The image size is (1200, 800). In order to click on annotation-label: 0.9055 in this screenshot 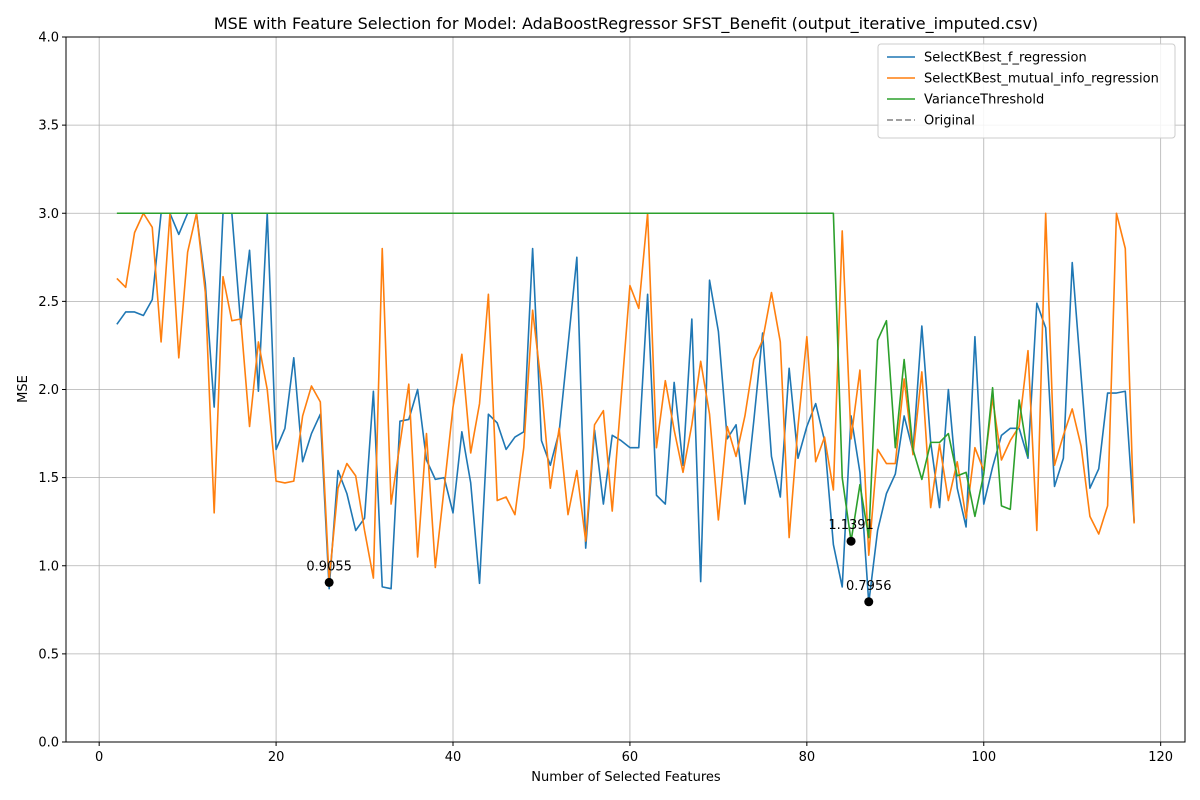, I will do `click(329, 566)`.